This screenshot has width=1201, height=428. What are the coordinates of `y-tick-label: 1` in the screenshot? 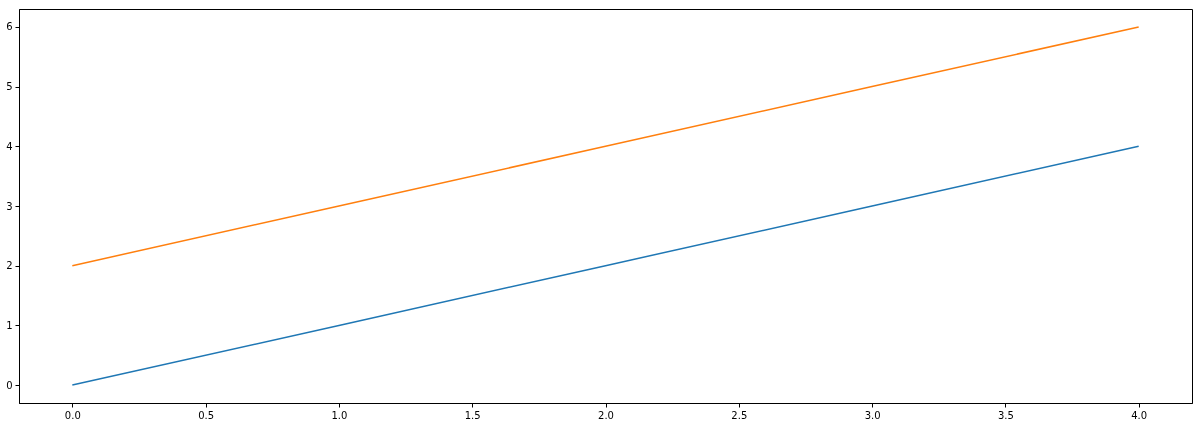 It's located at (9, 325).